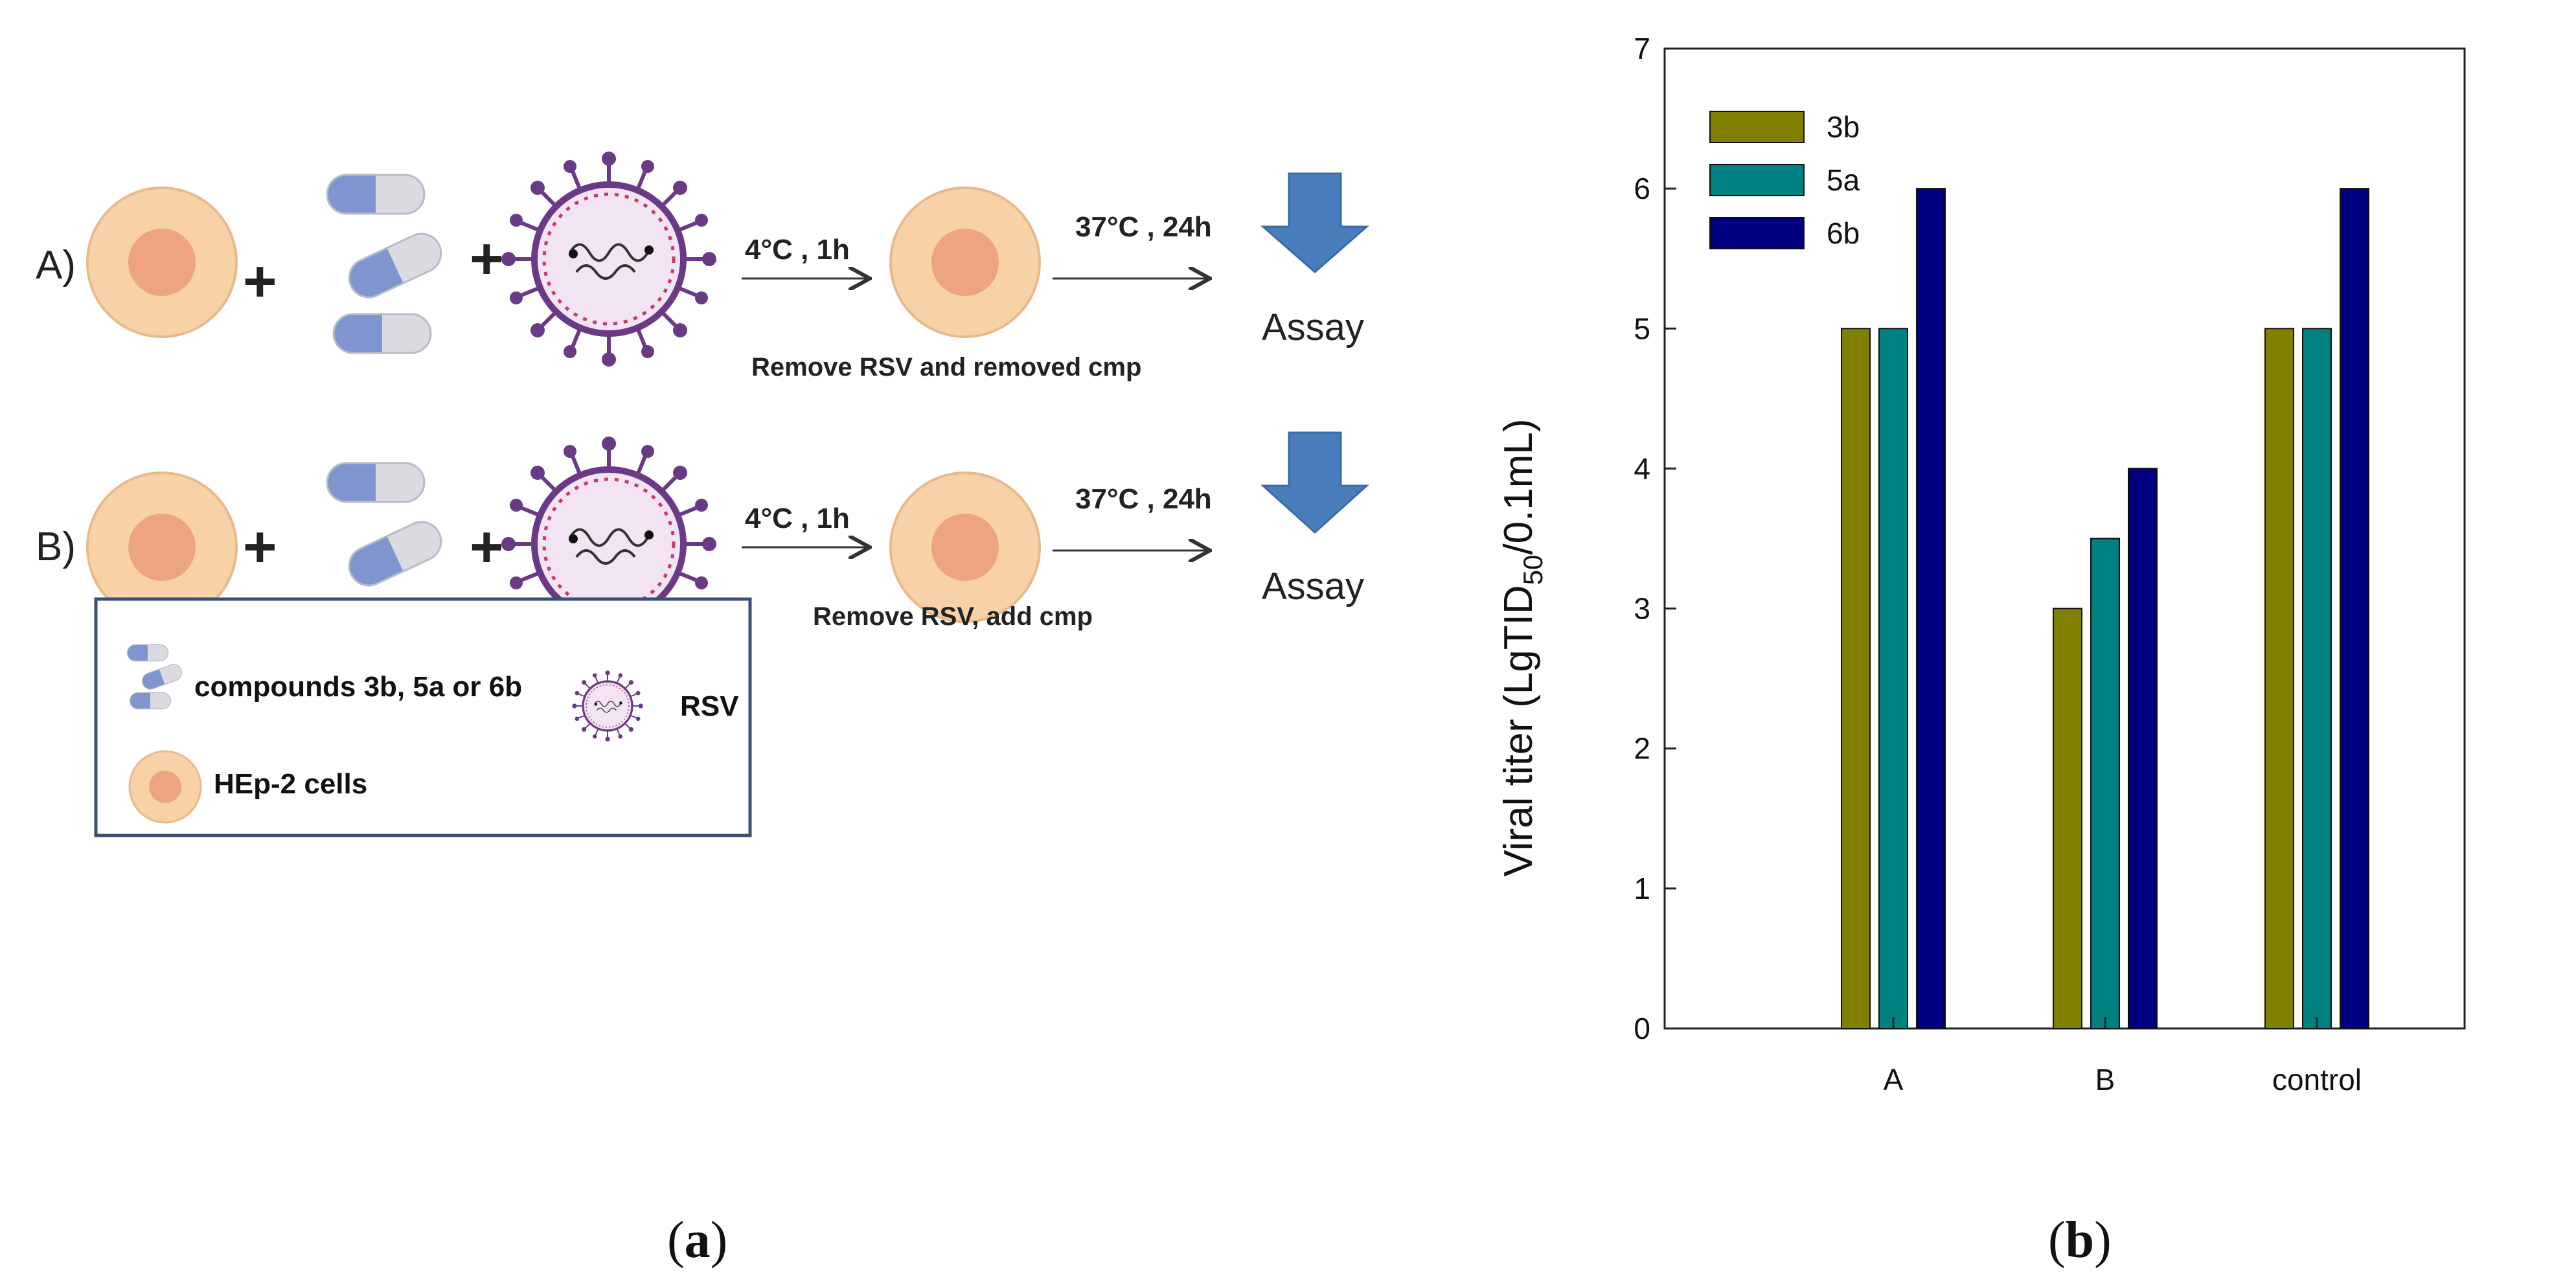  I want to click on y-tick-label: 0, so click(1642, 1028).